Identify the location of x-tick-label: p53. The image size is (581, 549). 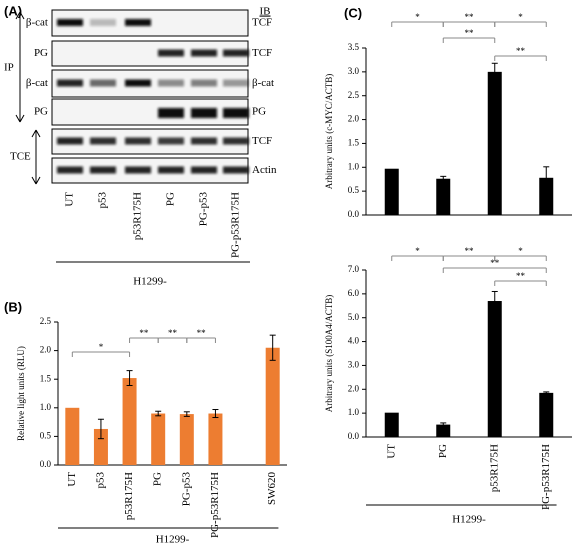
(100, 480).